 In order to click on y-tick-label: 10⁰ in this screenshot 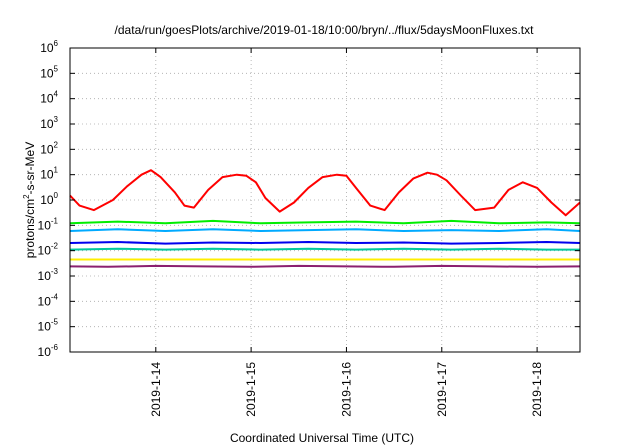, I will do `click(49, 199)`.